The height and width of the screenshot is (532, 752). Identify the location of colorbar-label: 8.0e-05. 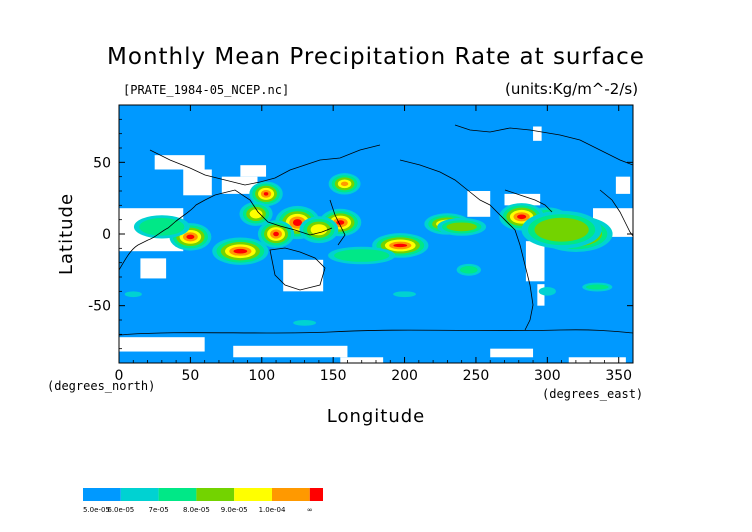
(196, 510).